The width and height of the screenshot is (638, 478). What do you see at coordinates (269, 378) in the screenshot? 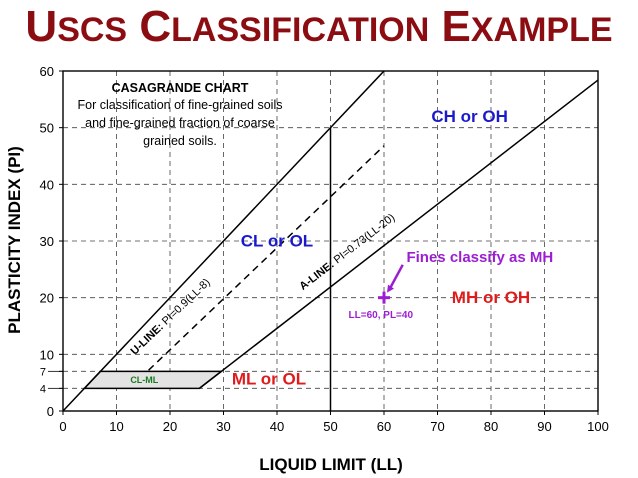
I see `region-label: ML or OL` at bounding box center [269, 378].